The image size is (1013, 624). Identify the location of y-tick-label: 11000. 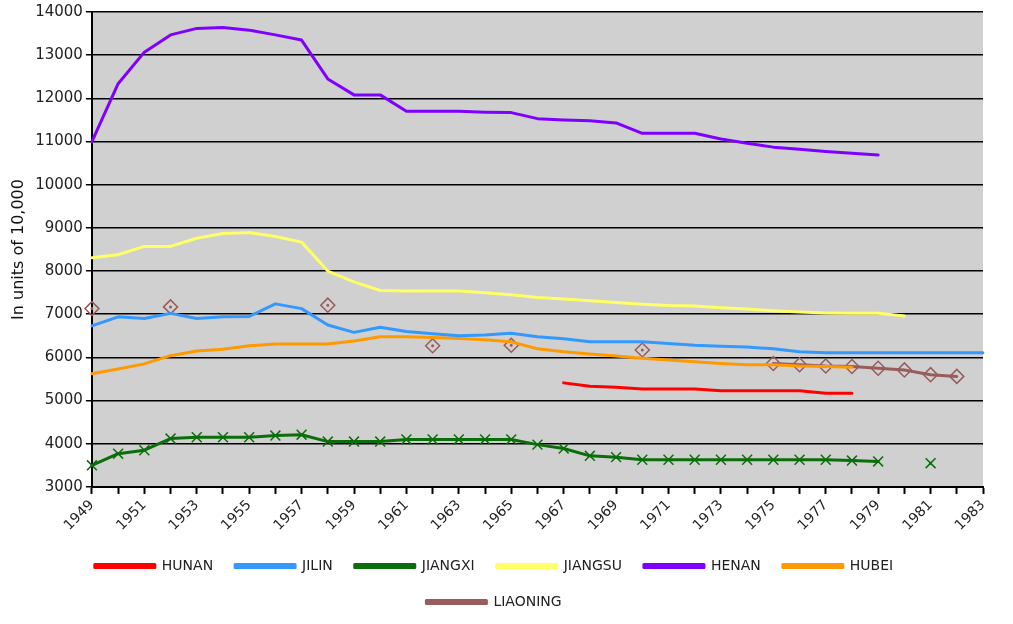
(59, 140).